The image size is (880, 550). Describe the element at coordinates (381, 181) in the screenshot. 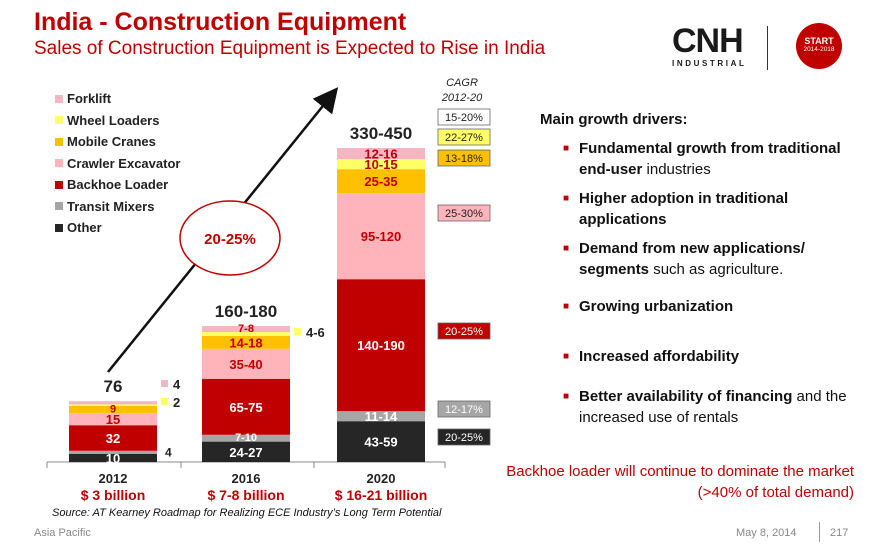

I see `bar-2020-mobile-cranes` at that location.